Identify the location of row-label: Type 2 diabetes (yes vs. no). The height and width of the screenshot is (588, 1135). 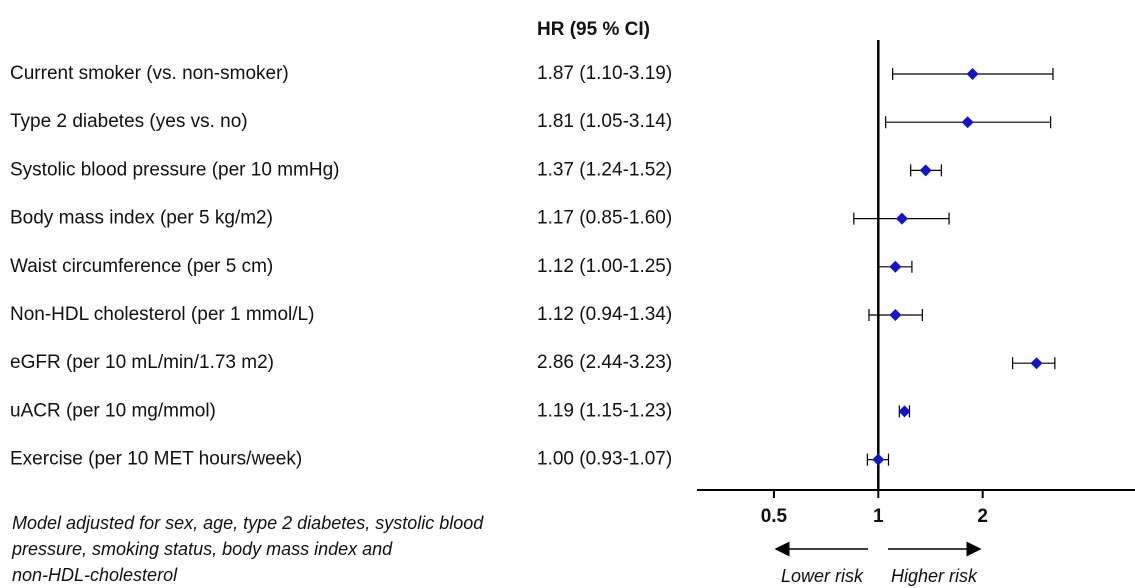
(129, 121).